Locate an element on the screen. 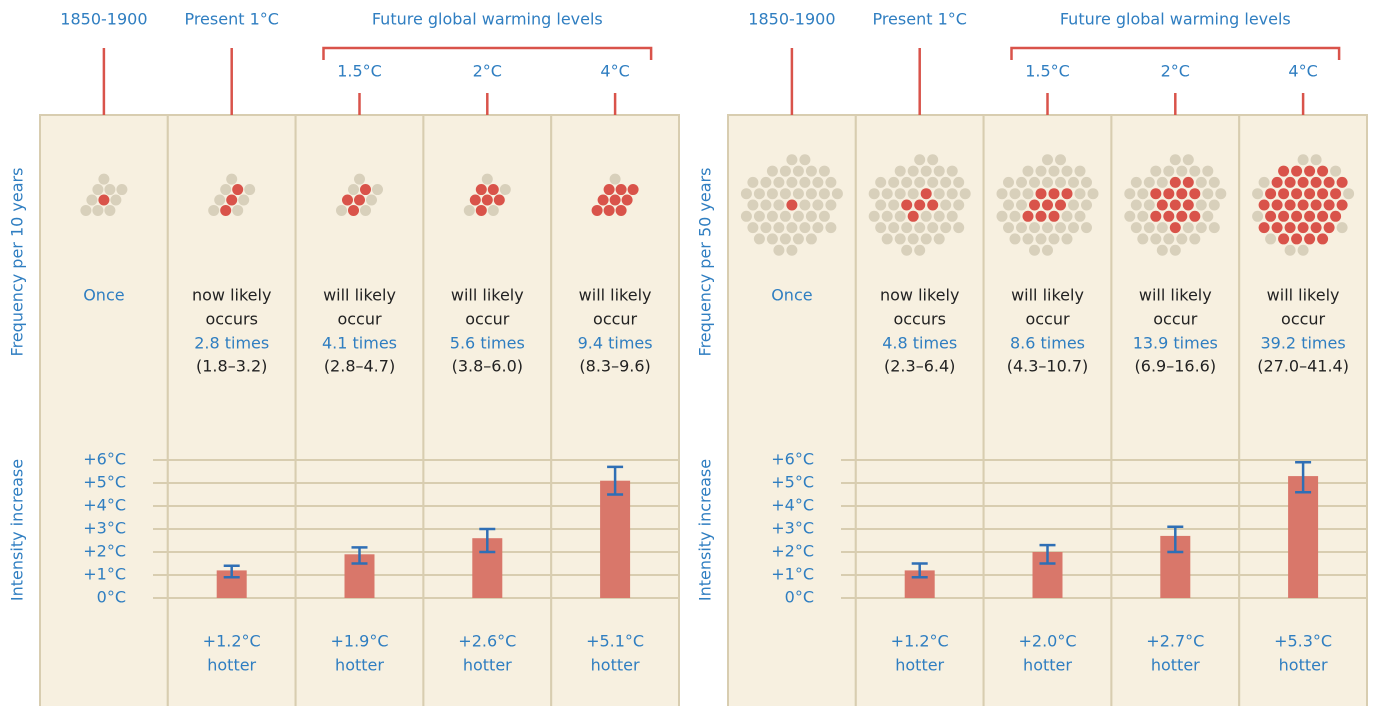 This screenshot has height=706, width=1373. frequency-label: 5.6 times is located at coordinates (487, 343).